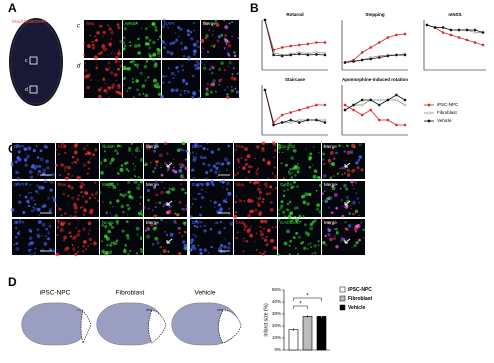 Image resolution: width=494 pixels, height=363 pixels. Describe the element at coordinates (307, 333) in the screenshot. I see `bar` at that location.